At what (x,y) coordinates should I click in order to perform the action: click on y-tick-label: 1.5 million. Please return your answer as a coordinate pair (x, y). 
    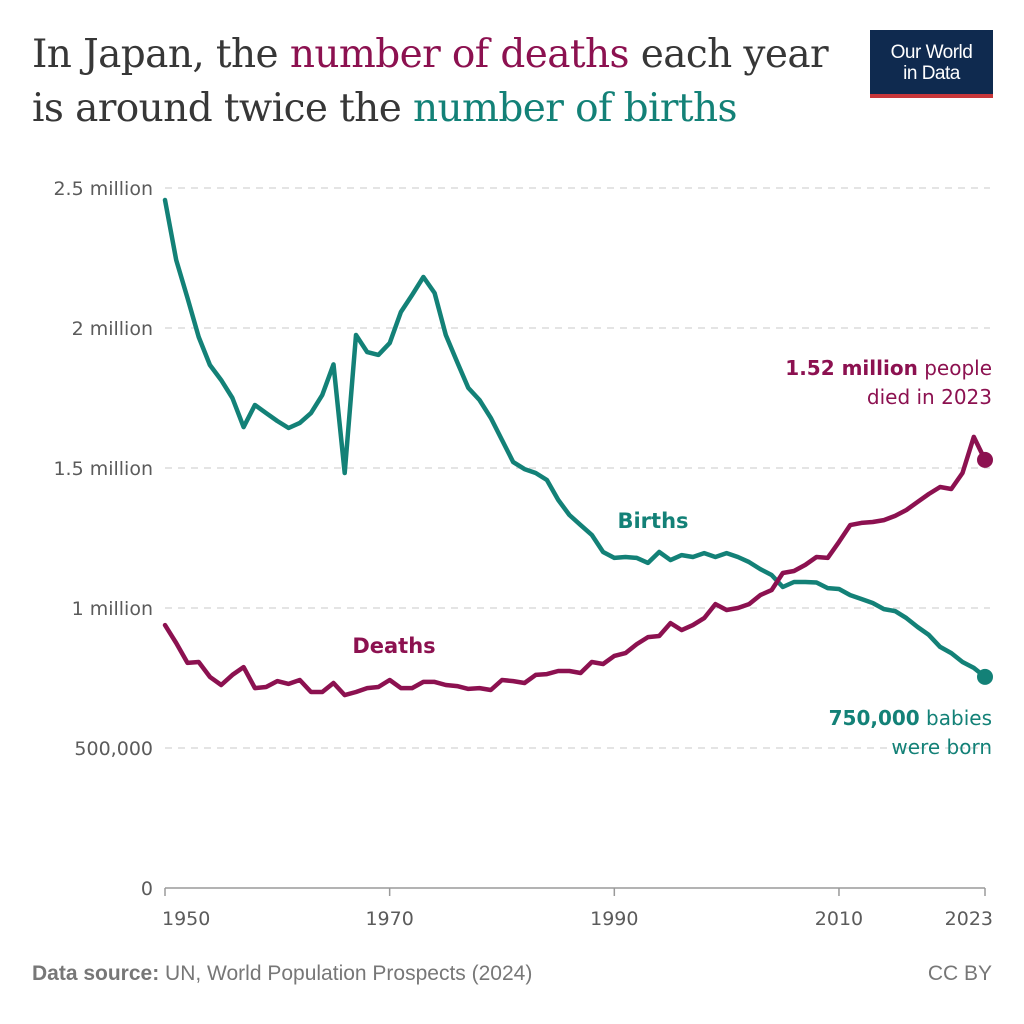
    Looking at the image, I should click on (103, 469).